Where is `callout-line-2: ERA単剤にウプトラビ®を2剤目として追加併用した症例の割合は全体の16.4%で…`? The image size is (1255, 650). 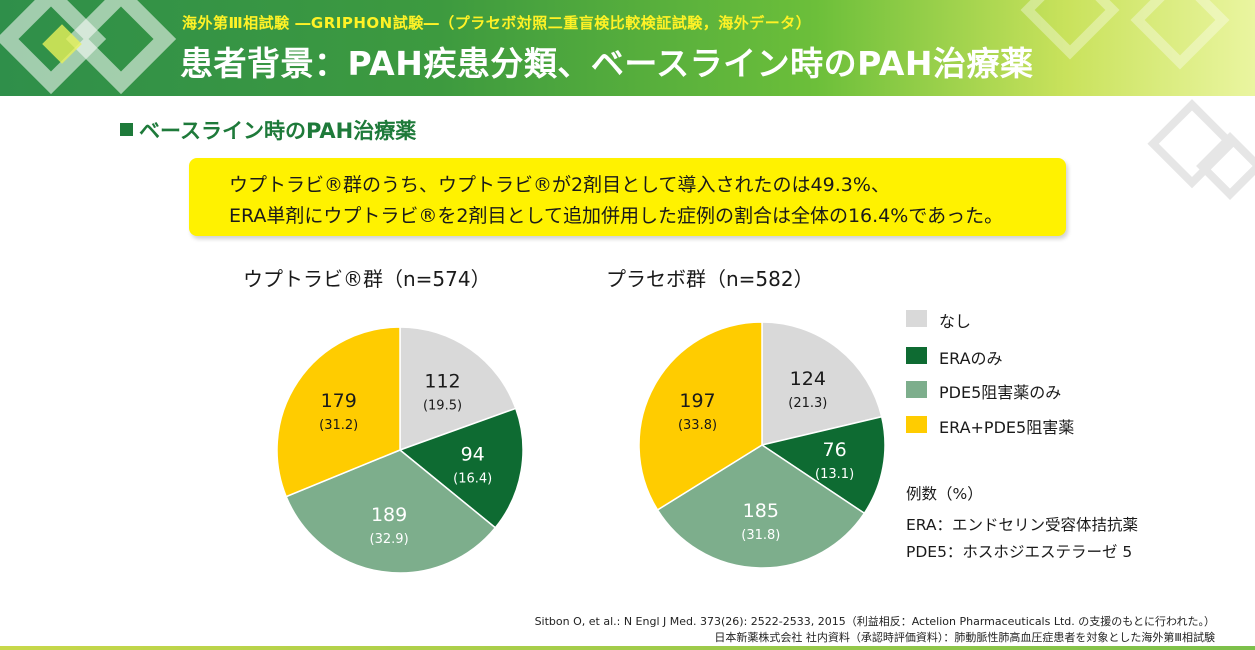
callout-line-2: ERA単剤にウプトラビ®を2剤目として追加併用した症例の割合は全体の16.4%で… is located at coordinates (616, 216).